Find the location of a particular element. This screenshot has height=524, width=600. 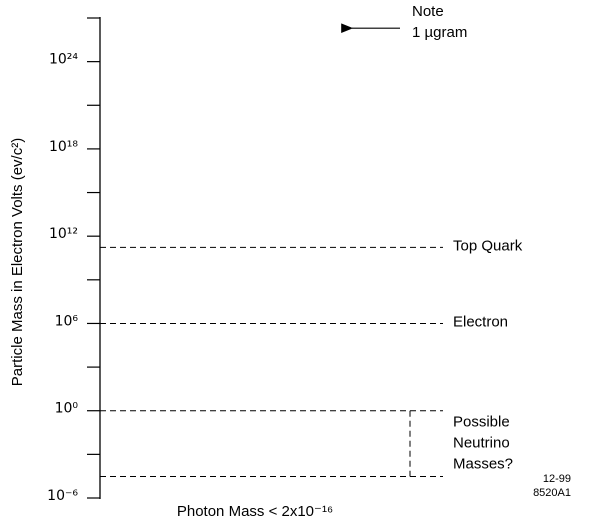

y-tick-label: 10⁰ is located at coordinates (67, 409).